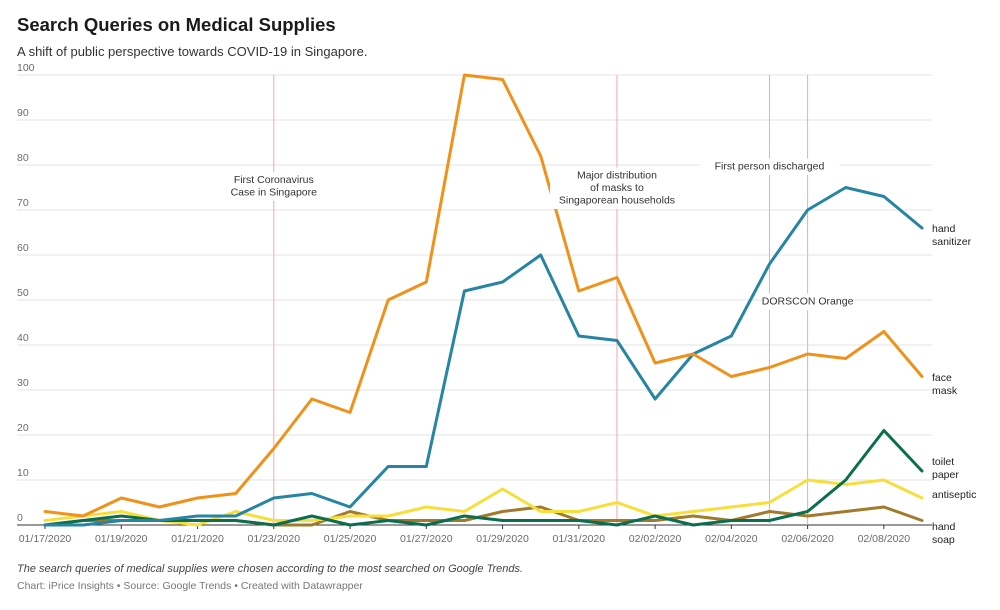 The height and width of the screenshot is (610, 1000). I want to click on y-tick-label: 10, so click(23, 473).